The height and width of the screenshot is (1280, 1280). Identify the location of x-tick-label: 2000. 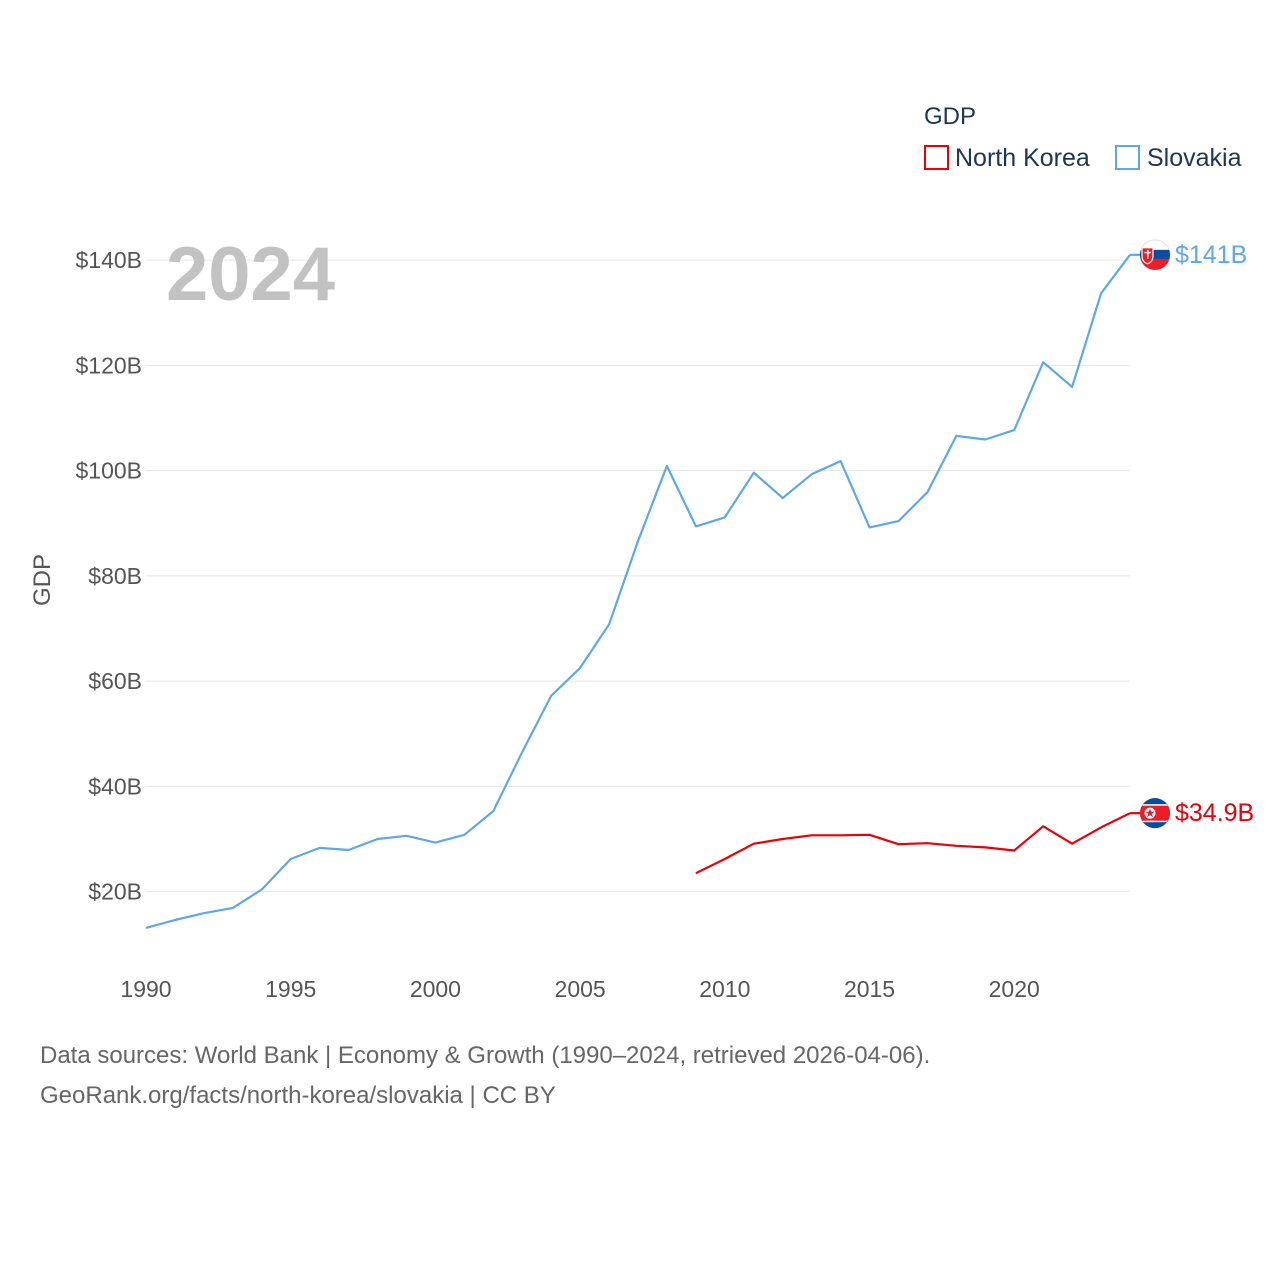
(435, 989).